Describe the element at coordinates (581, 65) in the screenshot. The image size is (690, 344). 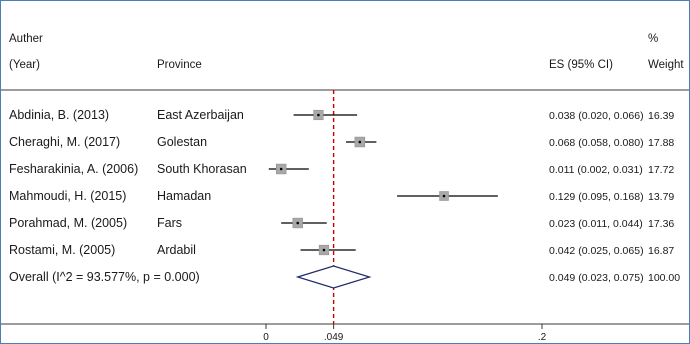
I see `es-header: ES (95% CI)` at that location.